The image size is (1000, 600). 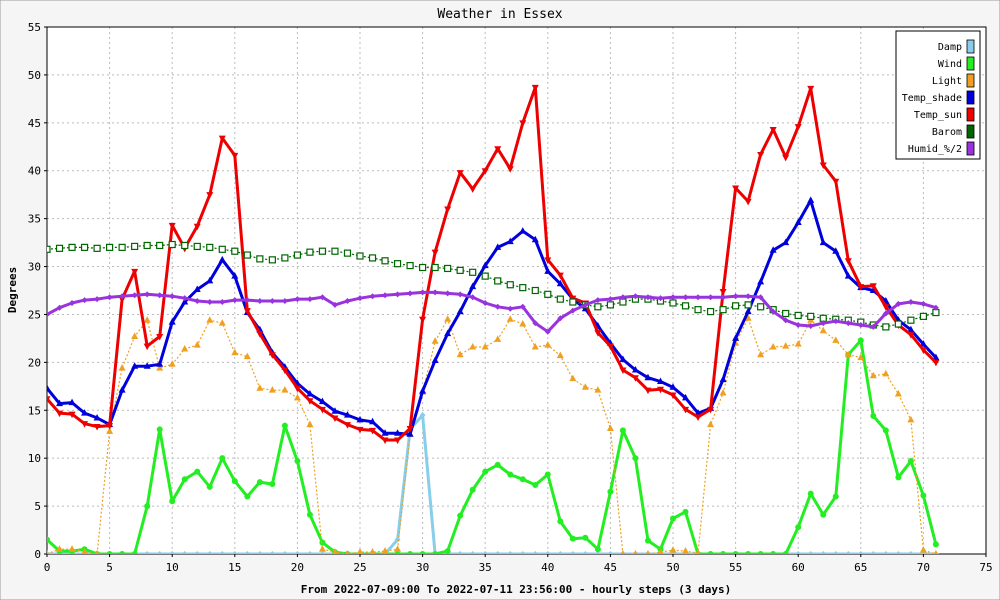 I want to click on x-tick-label: 10, so click(x=172, y=567).